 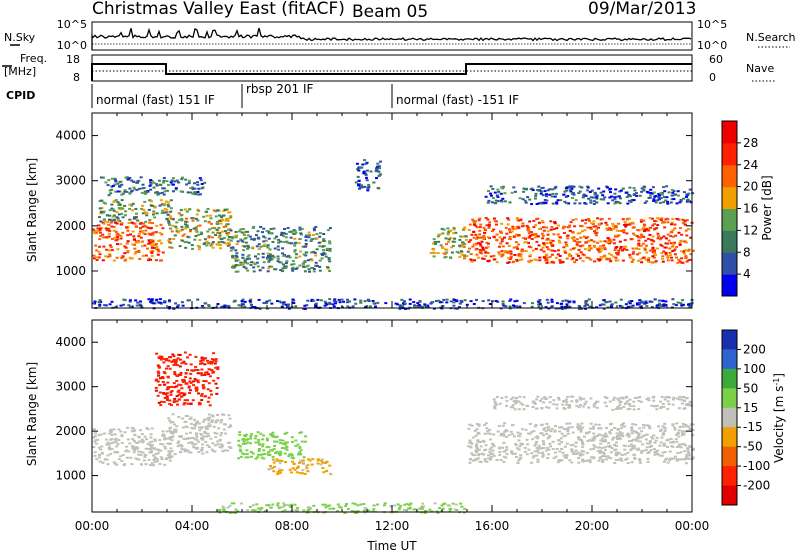 What do you see at coordinates (155, 100) in the screenshot?
I see `cpid-segment-1: normal (fast) 151 IF` at bounding box center [155, 100].